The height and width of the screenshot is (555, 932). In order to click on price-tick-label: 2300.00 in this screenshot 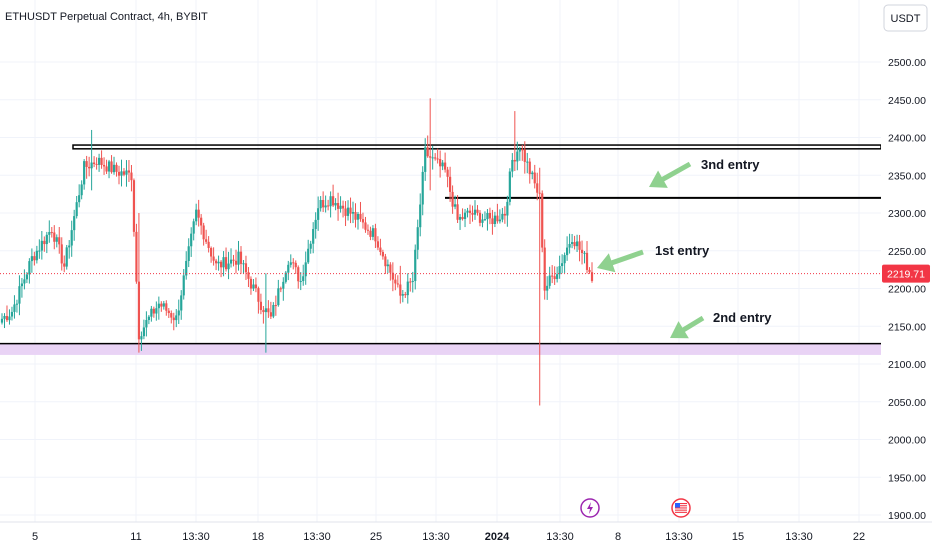, I will do `click(907, 214)`.